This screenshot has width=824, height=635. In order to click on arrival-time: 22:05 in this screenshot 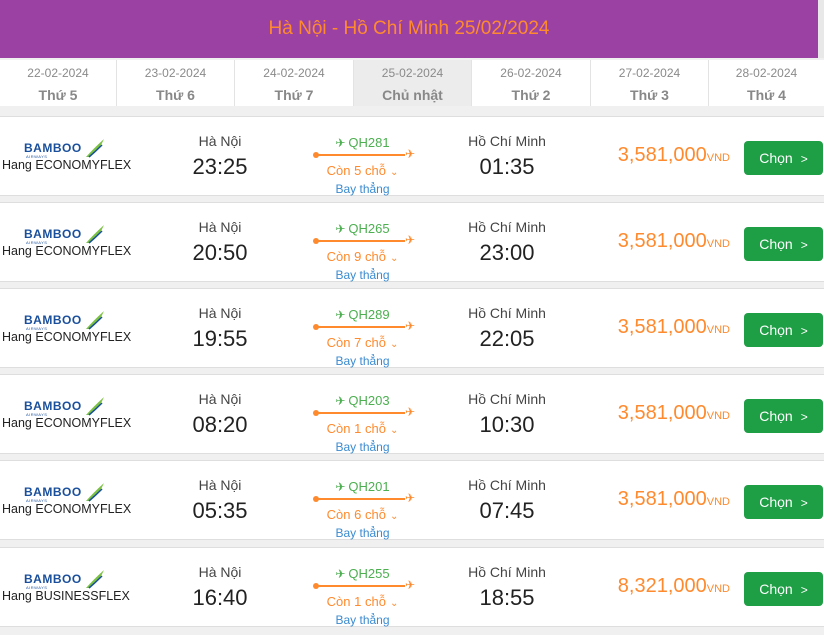, I will do `click(507, 338)`.